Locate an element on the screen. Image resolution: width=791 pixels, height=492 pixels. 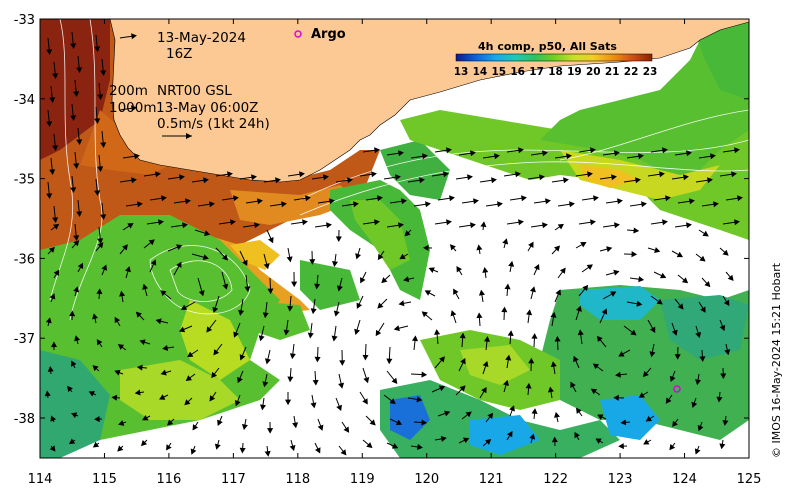
x-tick-label: 116 is located at coordinates (168, 479).